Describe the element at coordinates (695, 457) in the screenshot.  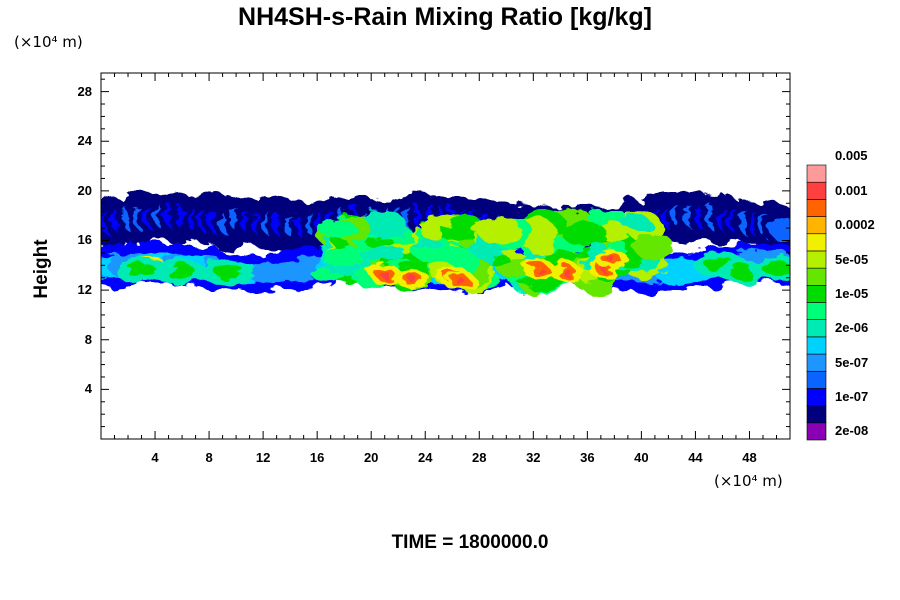
I see `x-tick-label: 44` at that location.